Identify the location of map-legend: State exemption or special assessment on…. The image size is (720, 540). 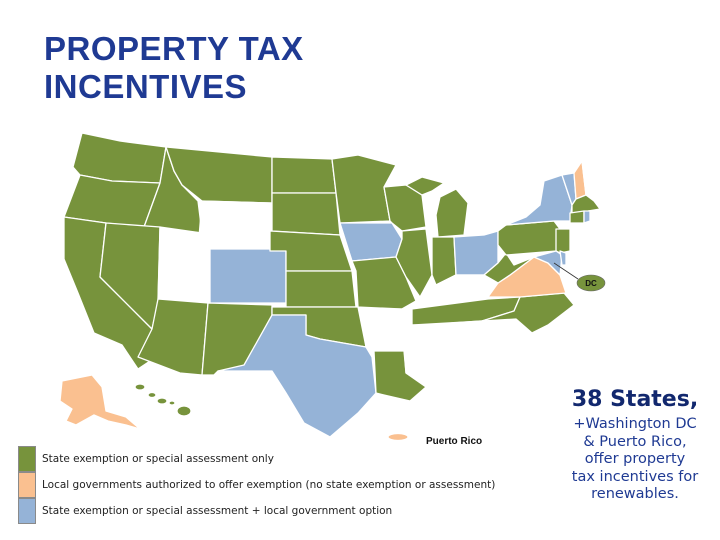
(278, 485).